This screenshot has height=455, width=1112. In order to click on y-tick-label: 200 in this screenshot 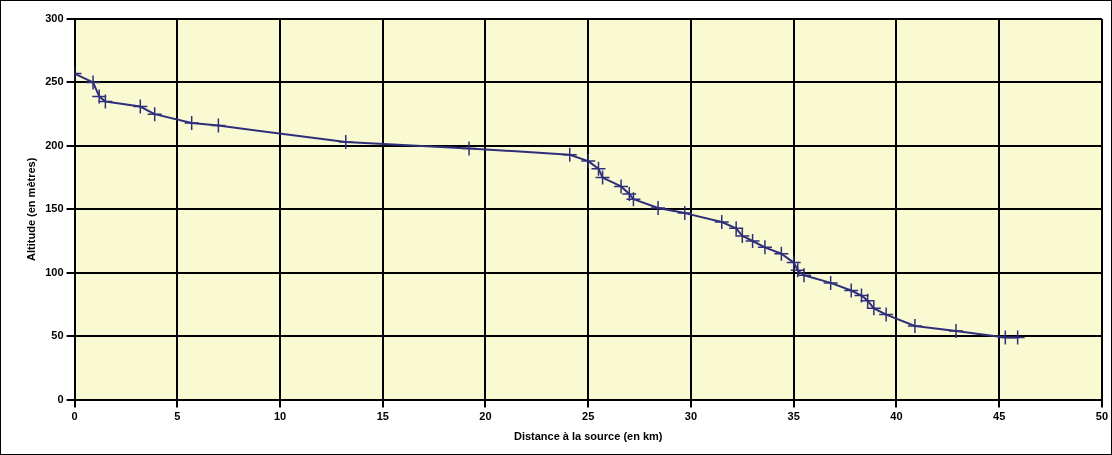, I will do `click(54, 144)`.